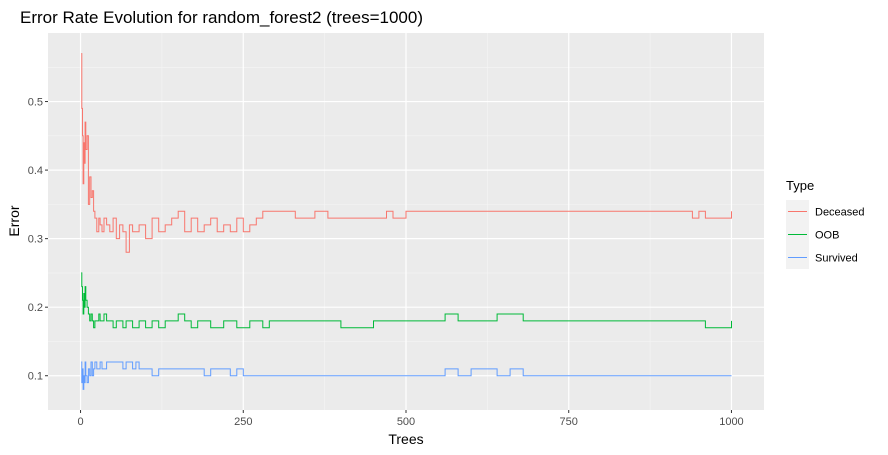  What do you see at coordinates (836, 259) in the screenshot?
I see `legend-label-survived: Survived` at bounding box center [836, 259].